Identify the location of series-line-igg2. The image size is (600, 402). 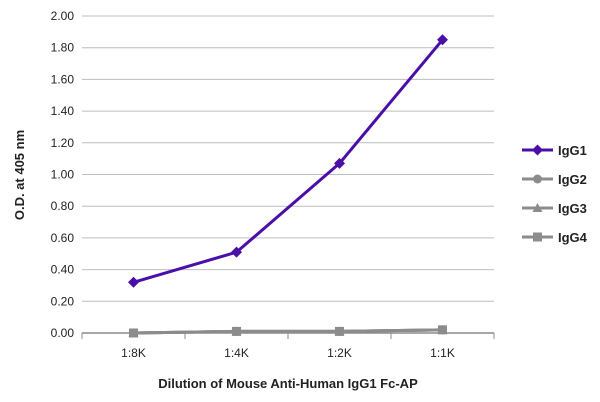
(288, 331).